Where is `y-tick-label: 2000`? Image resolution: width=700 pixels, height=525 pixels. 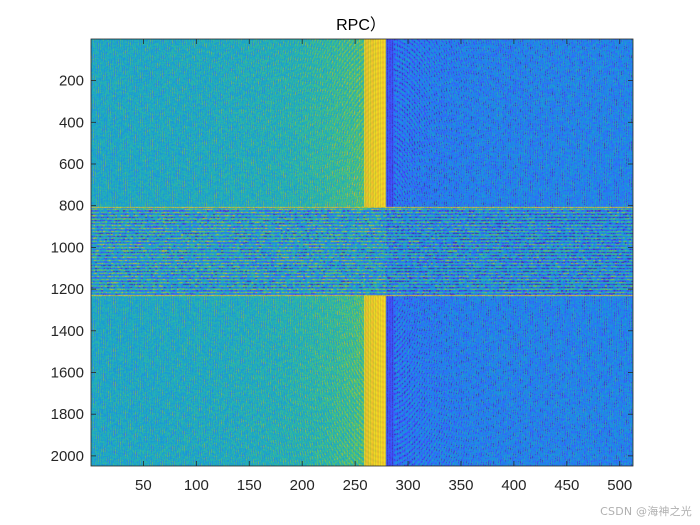 y-tick-label: 2000 is located at coordinates (67, 456).